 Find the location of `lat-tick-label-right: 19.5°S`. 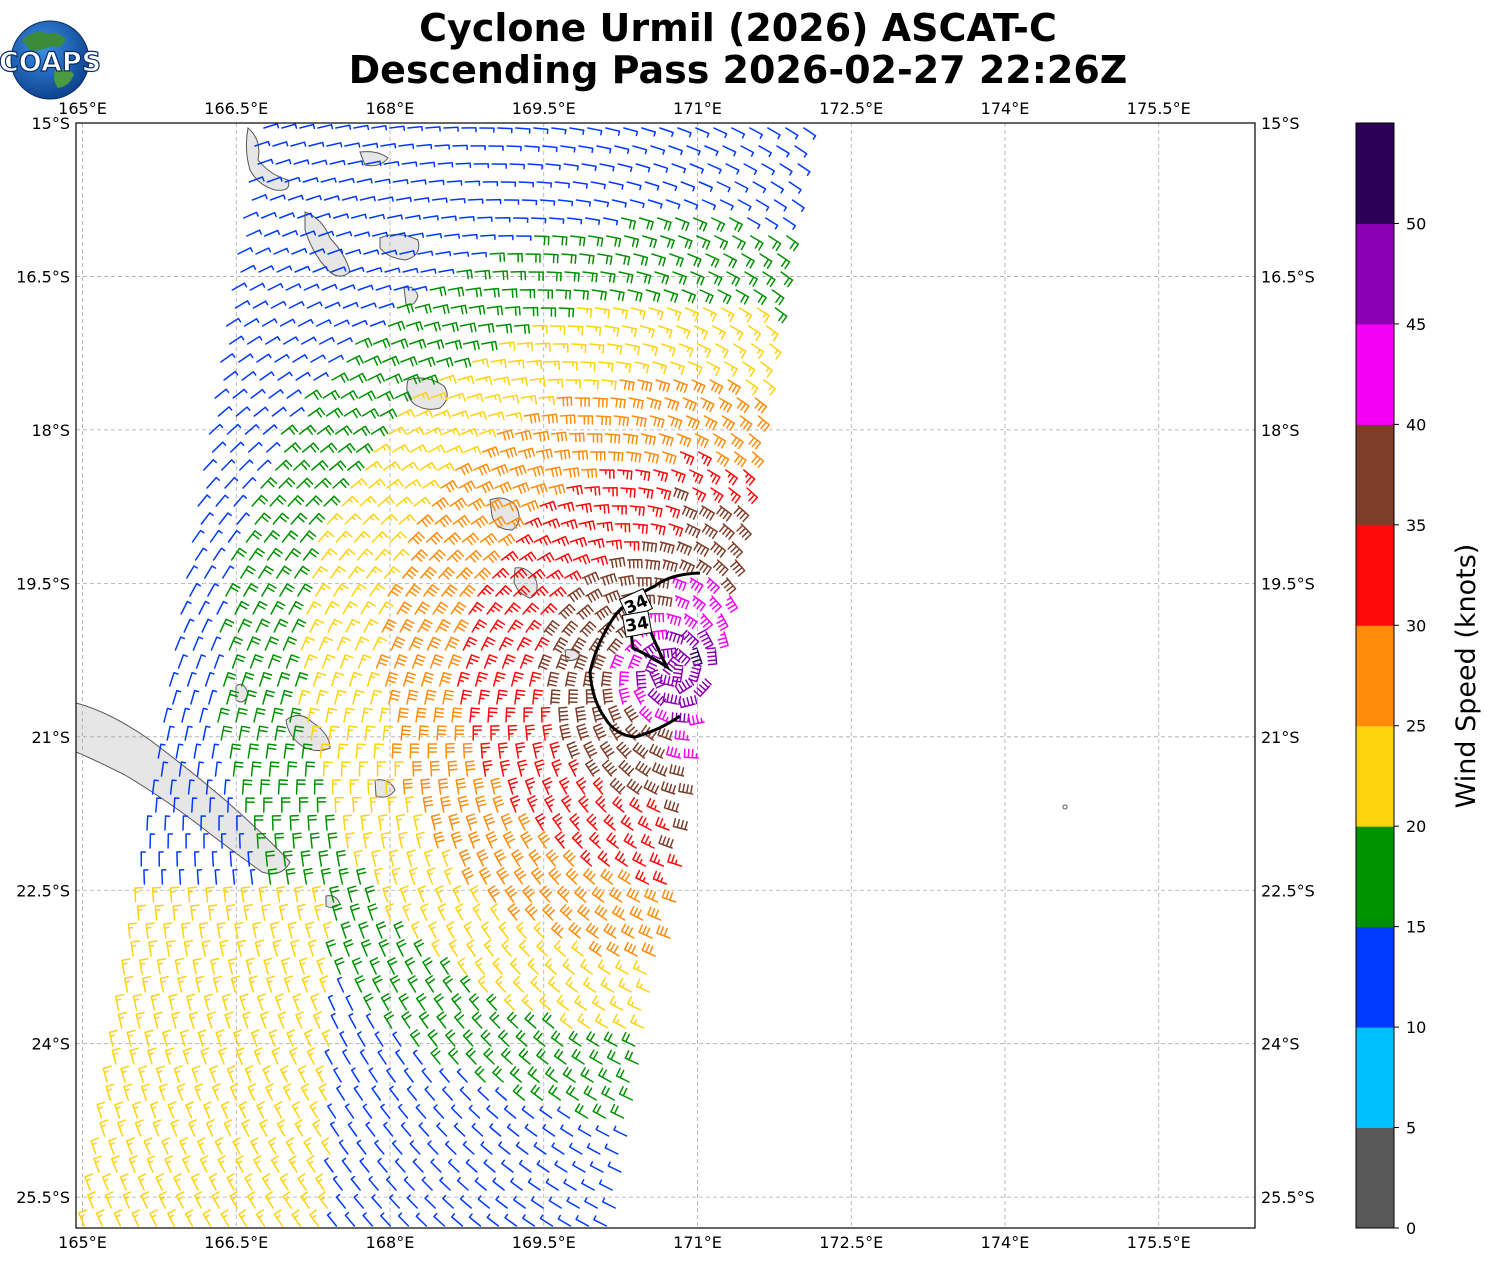

lat-tick-label-right: 19.5°S is located at coordinates (1288, 583).